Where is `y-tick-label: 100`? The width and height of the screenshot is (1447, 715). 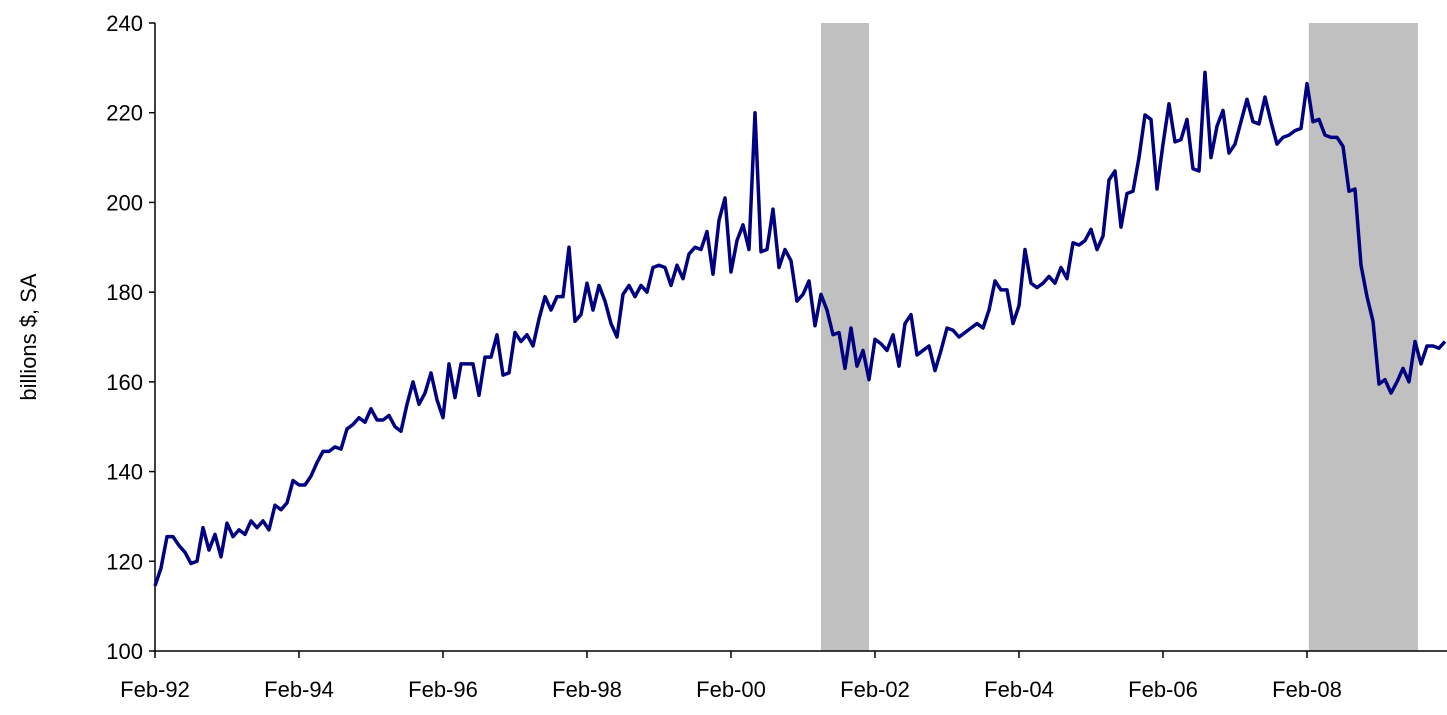 y-tick-label: 100 is located at coordinates (124, 651).